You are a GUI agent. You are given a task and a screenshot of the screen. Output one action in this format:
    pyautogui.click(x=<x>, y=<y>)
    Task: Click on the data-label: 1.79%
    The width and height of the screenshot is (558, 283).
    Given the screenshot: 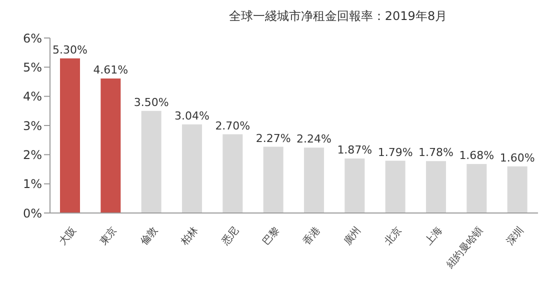 What is the action you would take?
    pyautogui.click(x=395, y=152)
    